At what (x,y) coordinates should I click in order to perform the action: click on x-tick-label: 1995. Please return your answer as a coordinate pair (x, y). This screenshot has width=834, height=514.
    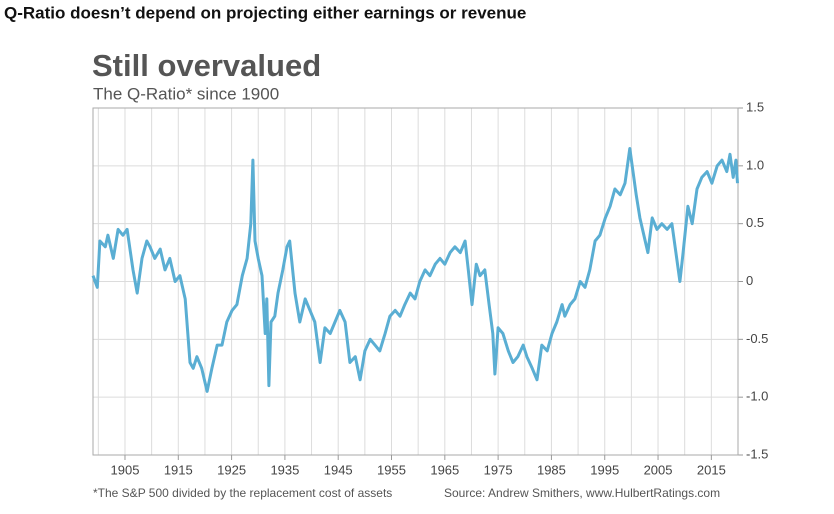
    Looking at the image, I should click on (604, 469).